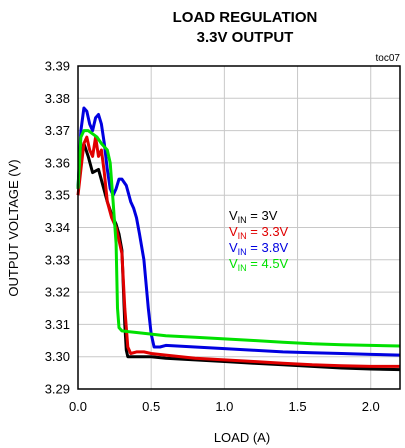  What do you see at coordinates (57, 162) in the screenshot?
I see `y-tick-label: 3.36` at bounding box center [57, 162].